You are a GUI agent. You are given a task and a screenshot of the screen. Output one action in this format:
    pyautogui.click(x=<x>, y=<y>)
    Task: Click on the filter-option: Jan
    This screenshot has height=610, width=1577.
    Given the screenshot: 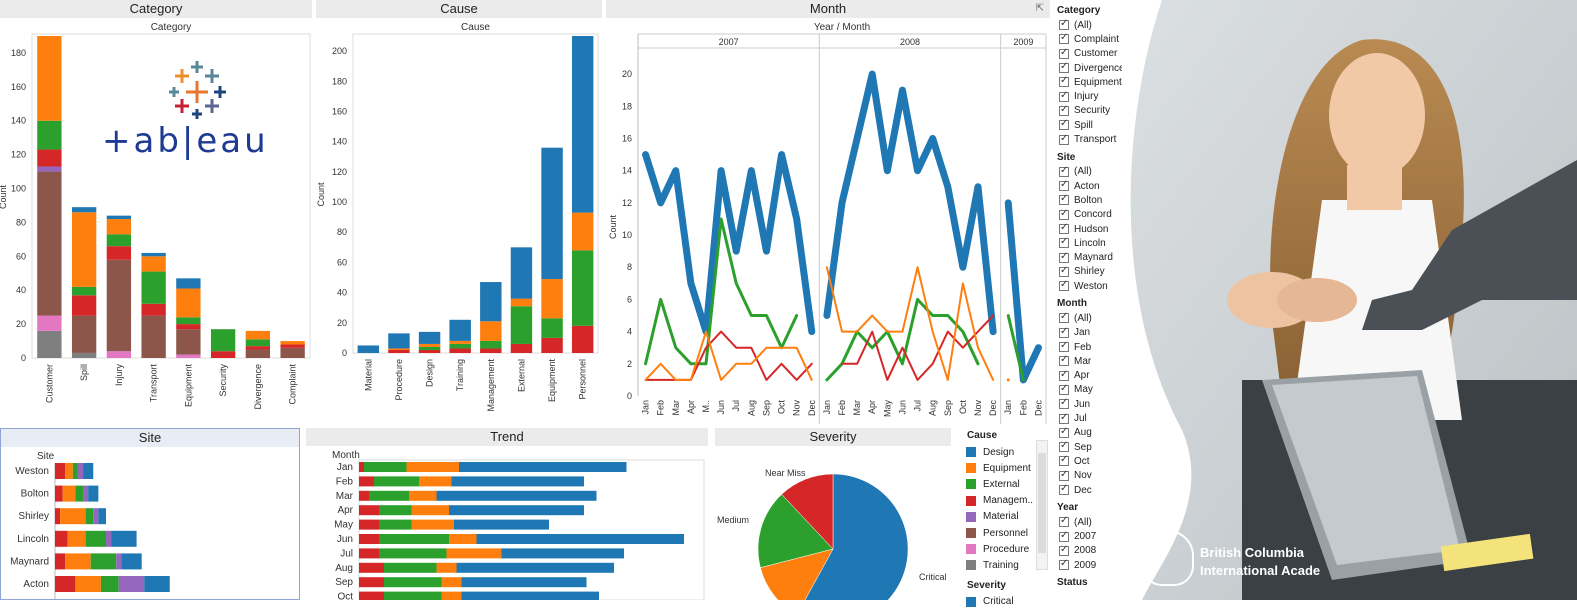 What is the action you would take?
    pyautogui.click(x=1090, y=333)
    